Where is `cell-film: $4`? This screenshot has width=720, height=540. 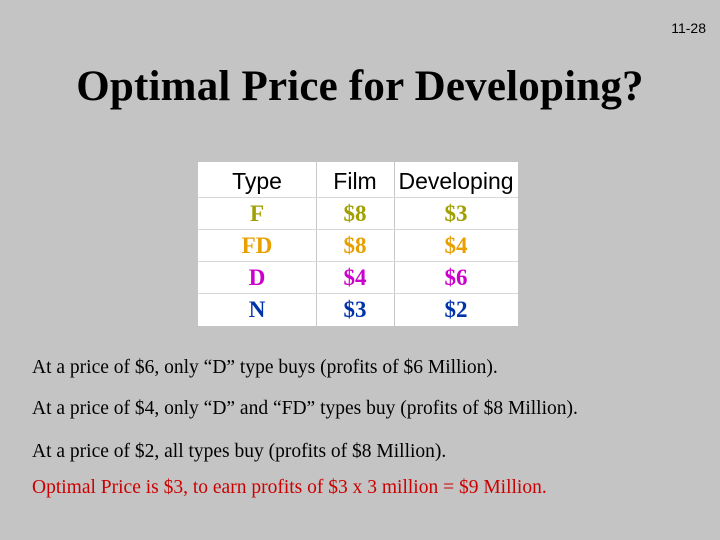 cell-film: $4 is located at coordinates (355, 277).